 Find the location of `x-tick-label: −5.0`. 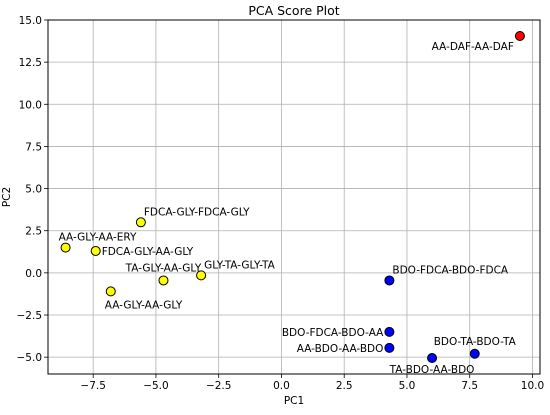

x-tick-label: −5.0 is located at coordinates (156, 386).